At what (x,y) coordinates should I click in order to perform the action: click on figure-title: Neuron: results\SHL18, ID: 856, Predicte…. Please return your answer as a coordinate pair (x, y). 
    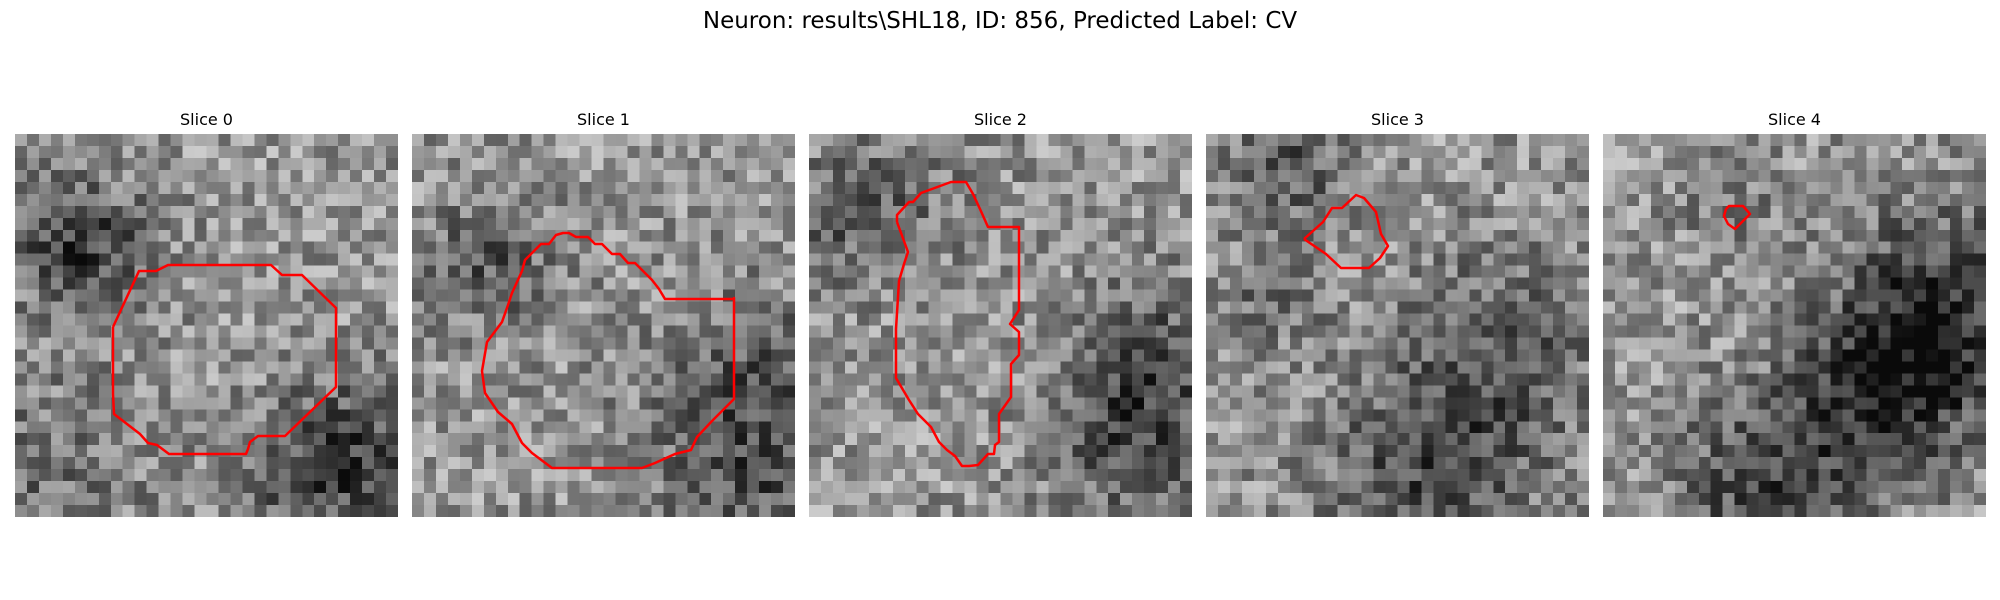
    Looking at the image, I should click on (1000, 21).